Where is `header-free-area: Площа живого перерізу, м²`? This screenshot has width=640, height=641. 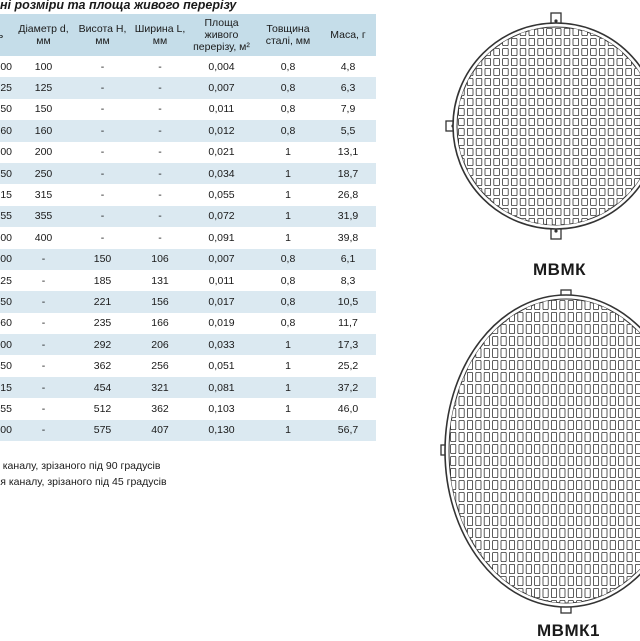 header-free-area: Площа живого перерізу, м² is located at coordinates (221, 35).